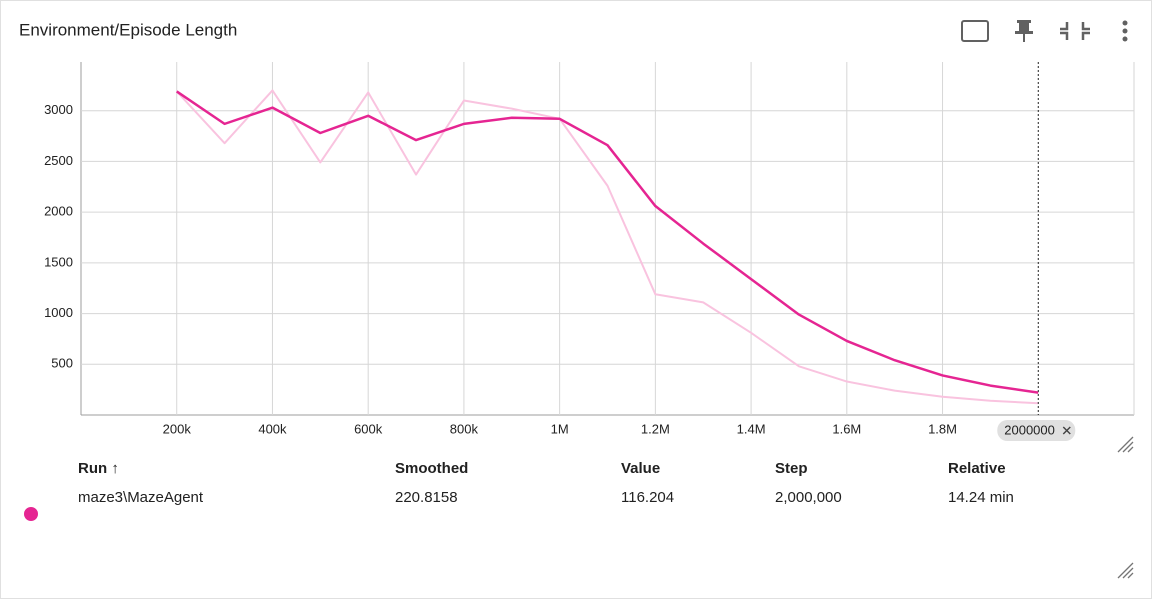  What do you see at coordinates (560, 428) in the screenshot?
I see `x-tick-label: 1M` at bounding box center [560, 428].